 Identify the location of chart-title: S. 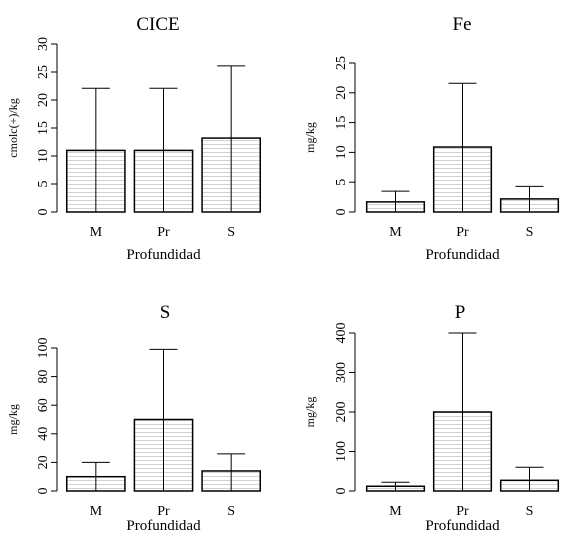
(165, 312).